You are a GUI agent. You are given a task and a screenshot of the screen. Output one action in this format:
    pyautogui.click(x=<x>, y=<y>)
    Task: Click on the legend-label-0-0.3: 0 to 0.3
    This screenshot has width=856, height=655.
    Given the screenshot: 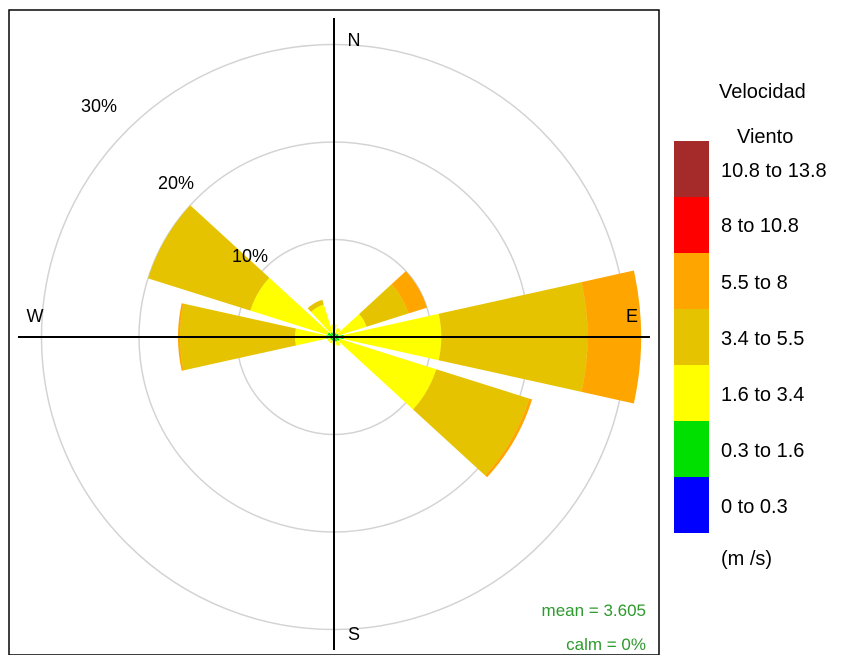 What is the action you would take?
    pyautogui.click(x=754, y=507)
    